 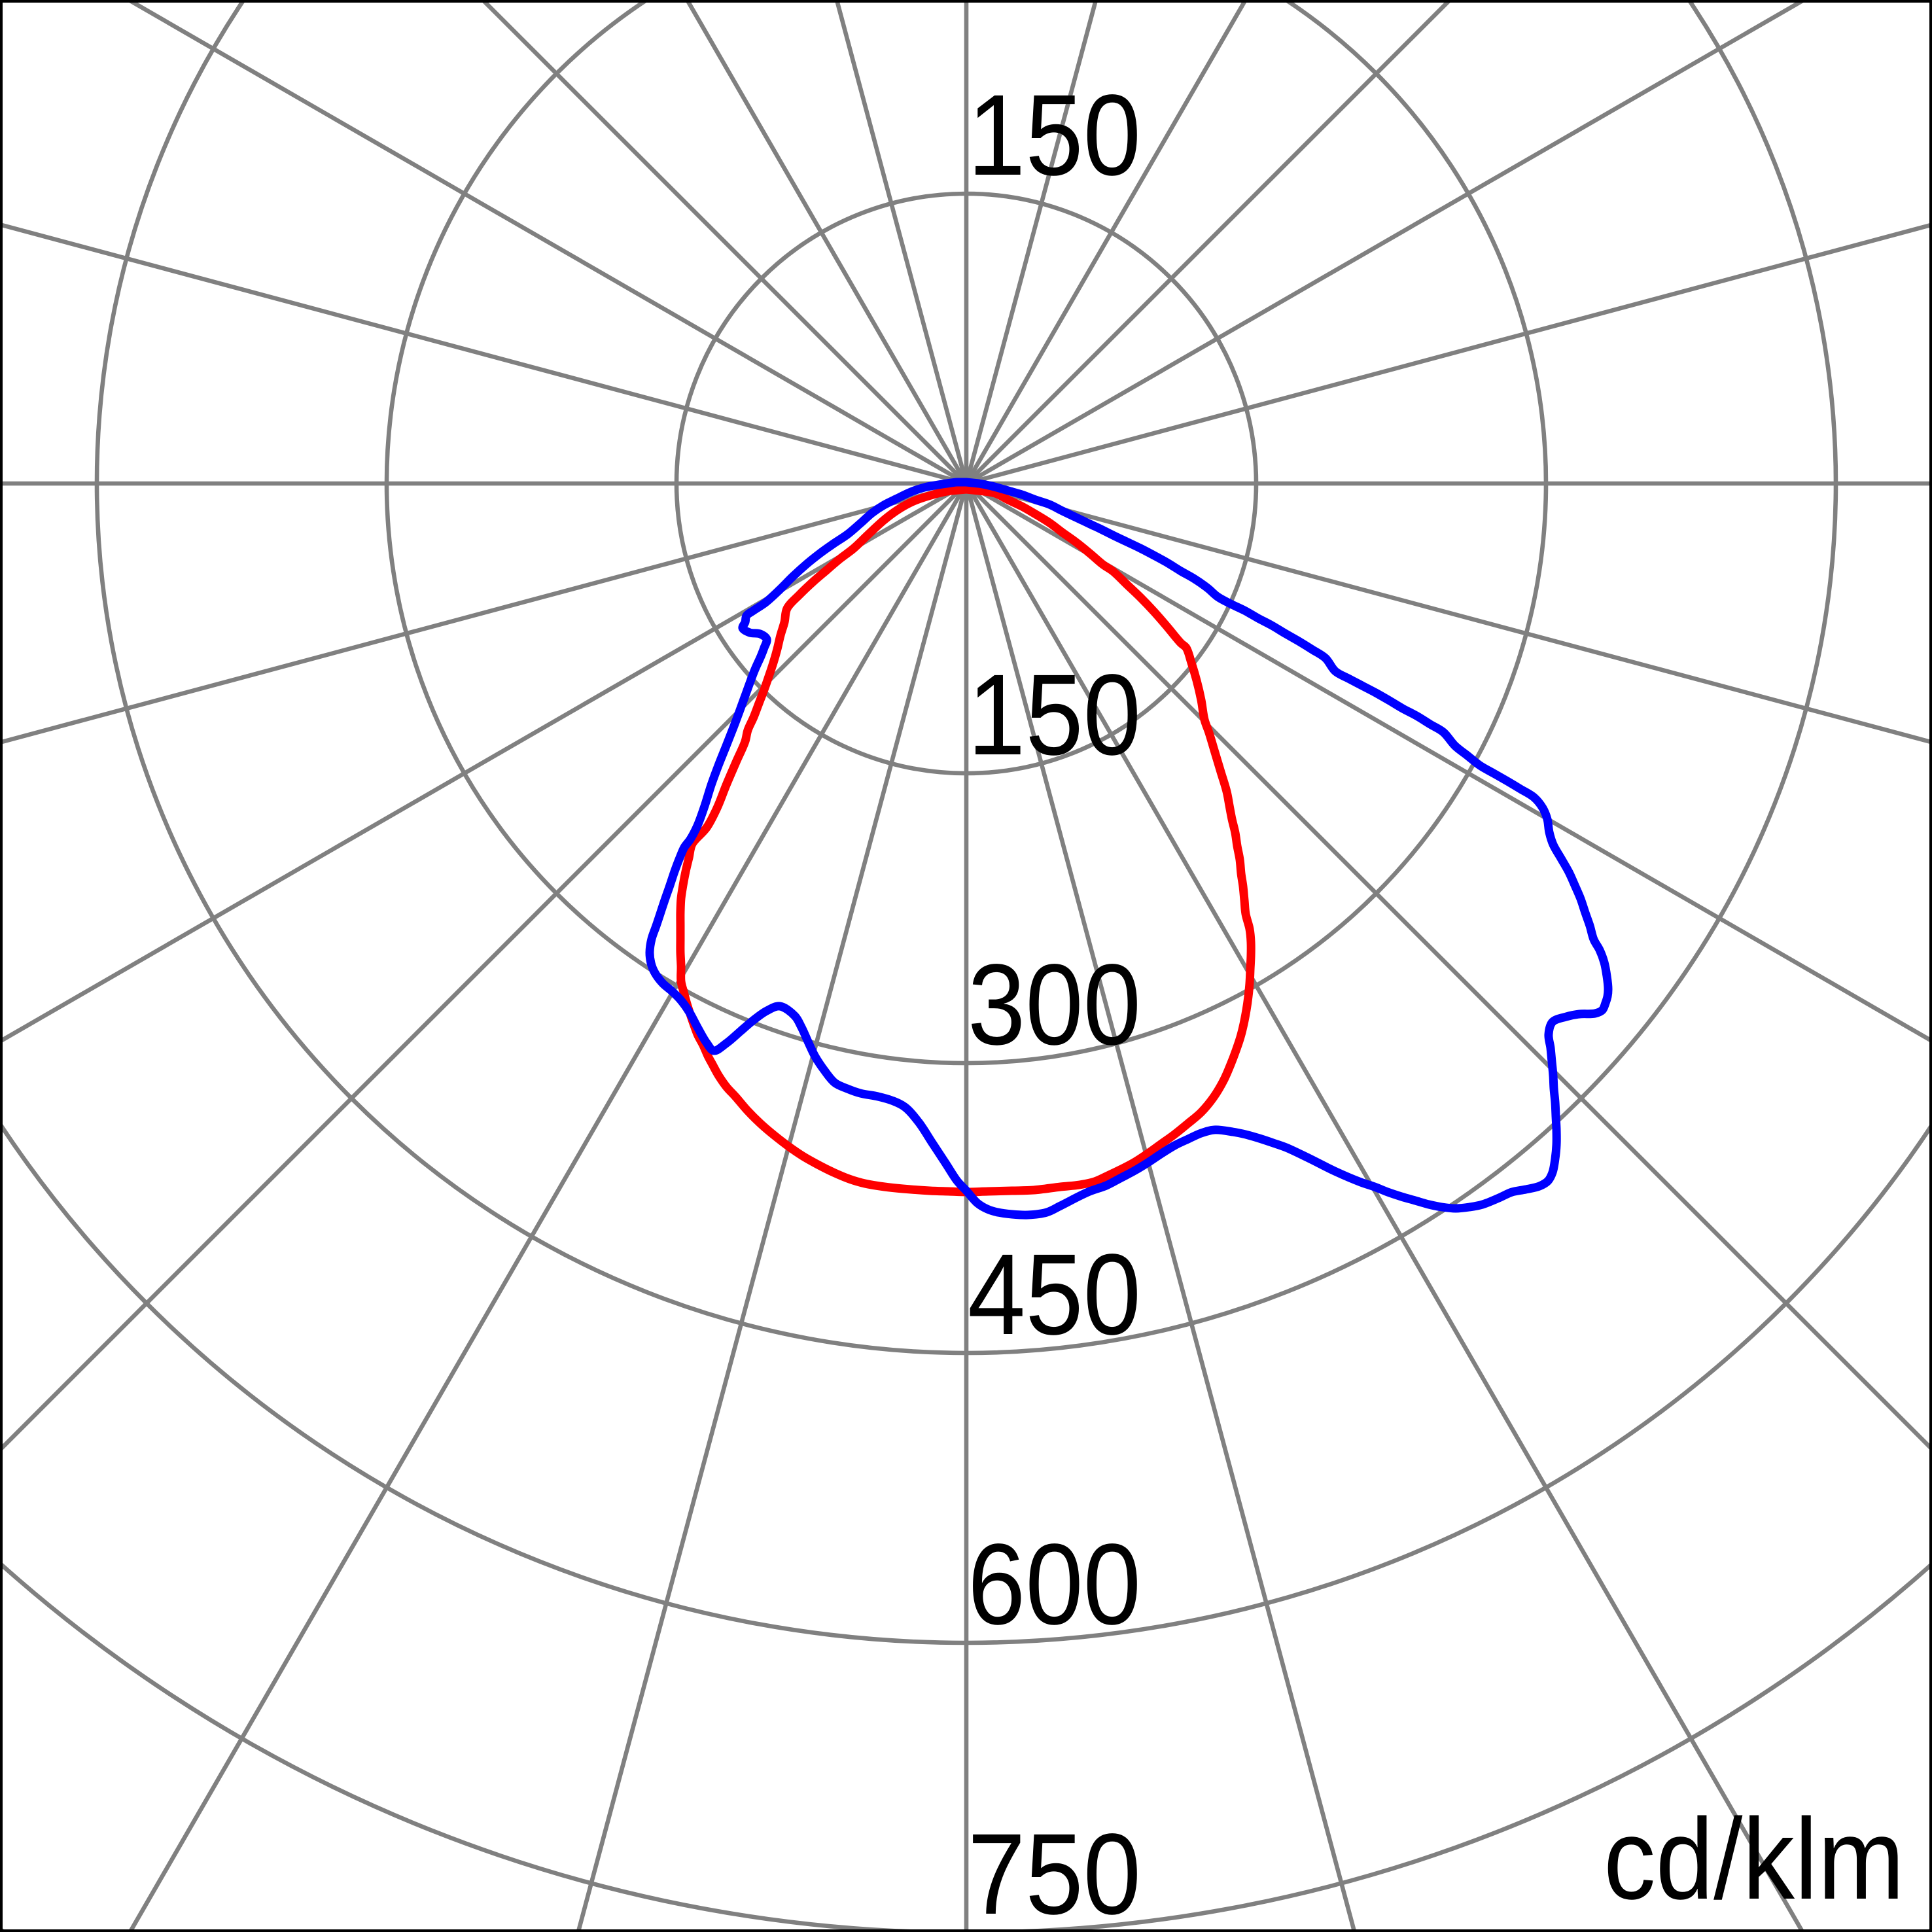 What do you see at coordinates (1754, 1859) in the screenshot?
I see `svg-text: cd/klm` at bounding box center [1754, 1859].